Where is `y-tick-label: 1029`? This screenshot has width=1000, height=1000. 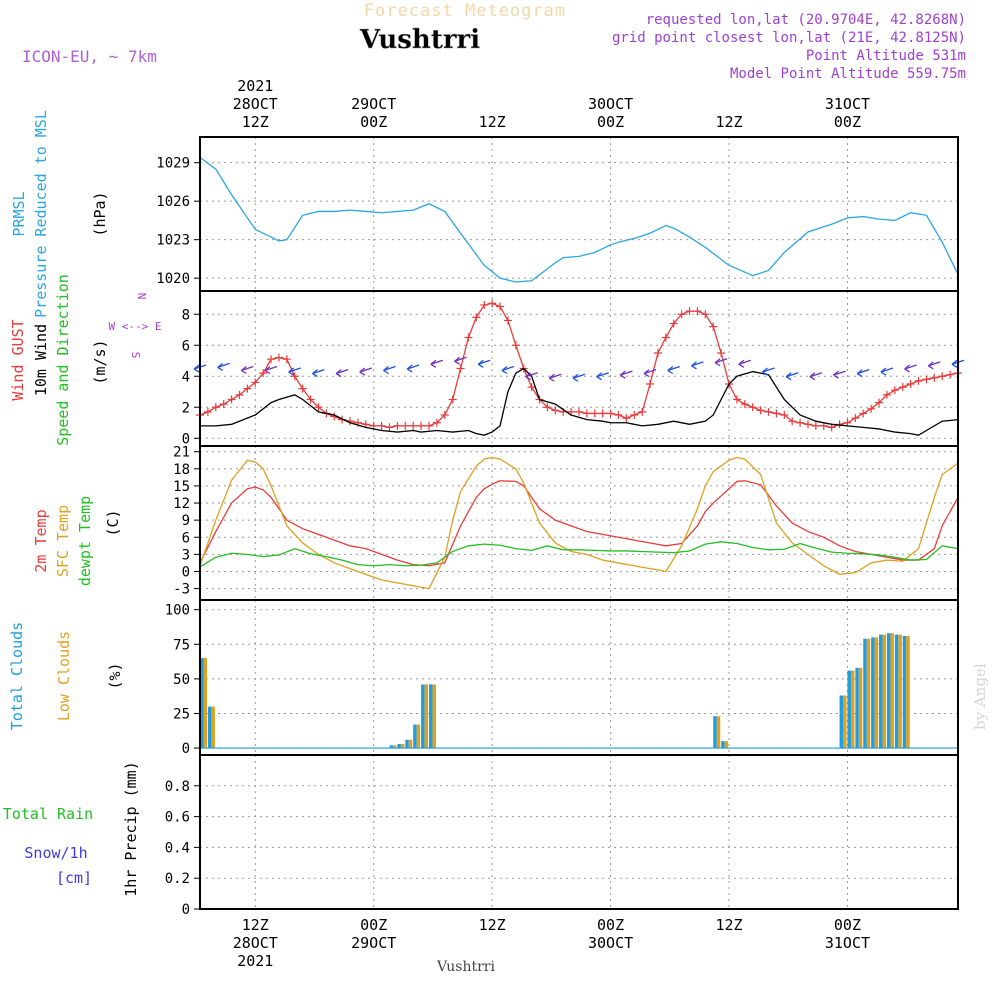 y-tick-label: 1029 is located at coordinates (173, 164).